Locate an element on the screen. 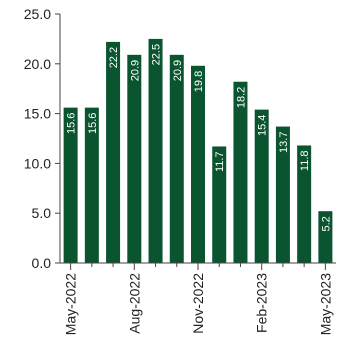  y-tick-label: 15.0 is located at coordinates (37, 114).